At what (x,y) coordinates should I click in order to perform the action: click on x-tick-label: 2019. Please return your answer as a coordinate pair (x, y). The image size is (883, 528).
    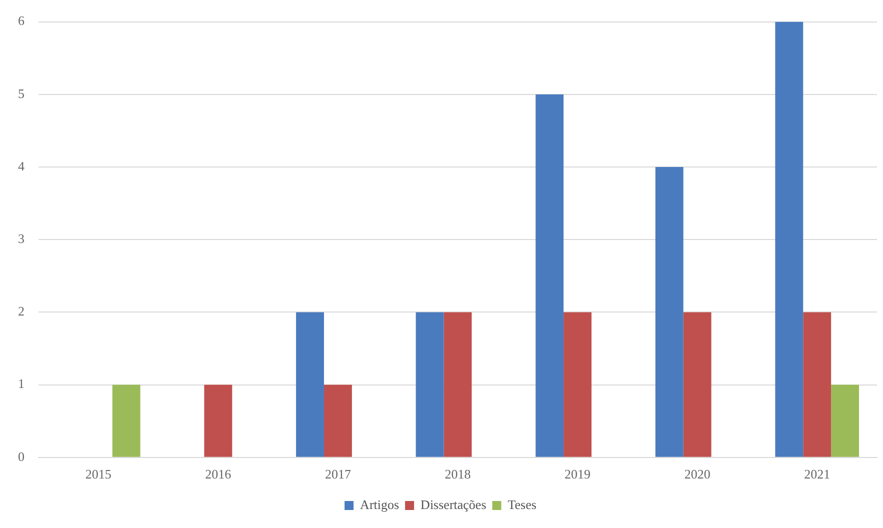
    Looking at the image, I should click on (577, 474).